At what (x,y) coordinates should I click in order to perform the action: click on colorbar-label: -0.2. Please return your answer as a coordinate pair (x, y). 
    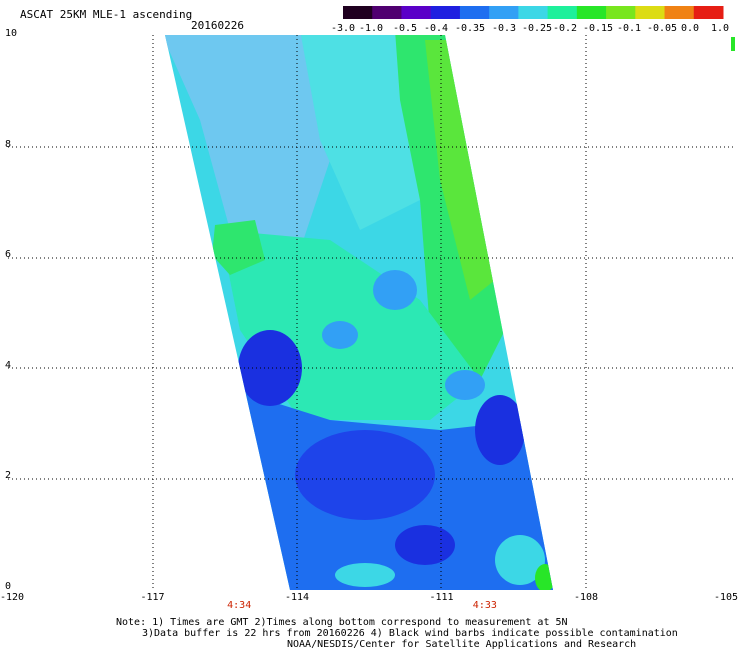
    Looking at the image, I should click on (565, 28).